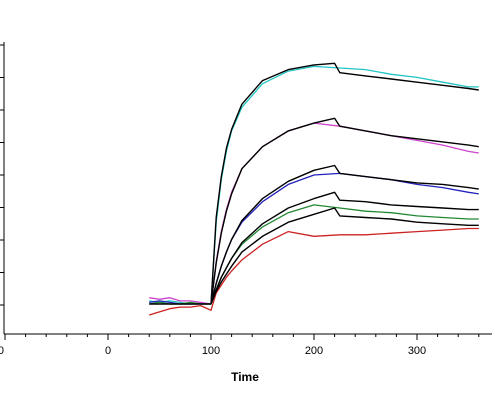  Describe the element at coordinates (2, 351) in the screenshot. I see `x-tick-label: -100` at that location.